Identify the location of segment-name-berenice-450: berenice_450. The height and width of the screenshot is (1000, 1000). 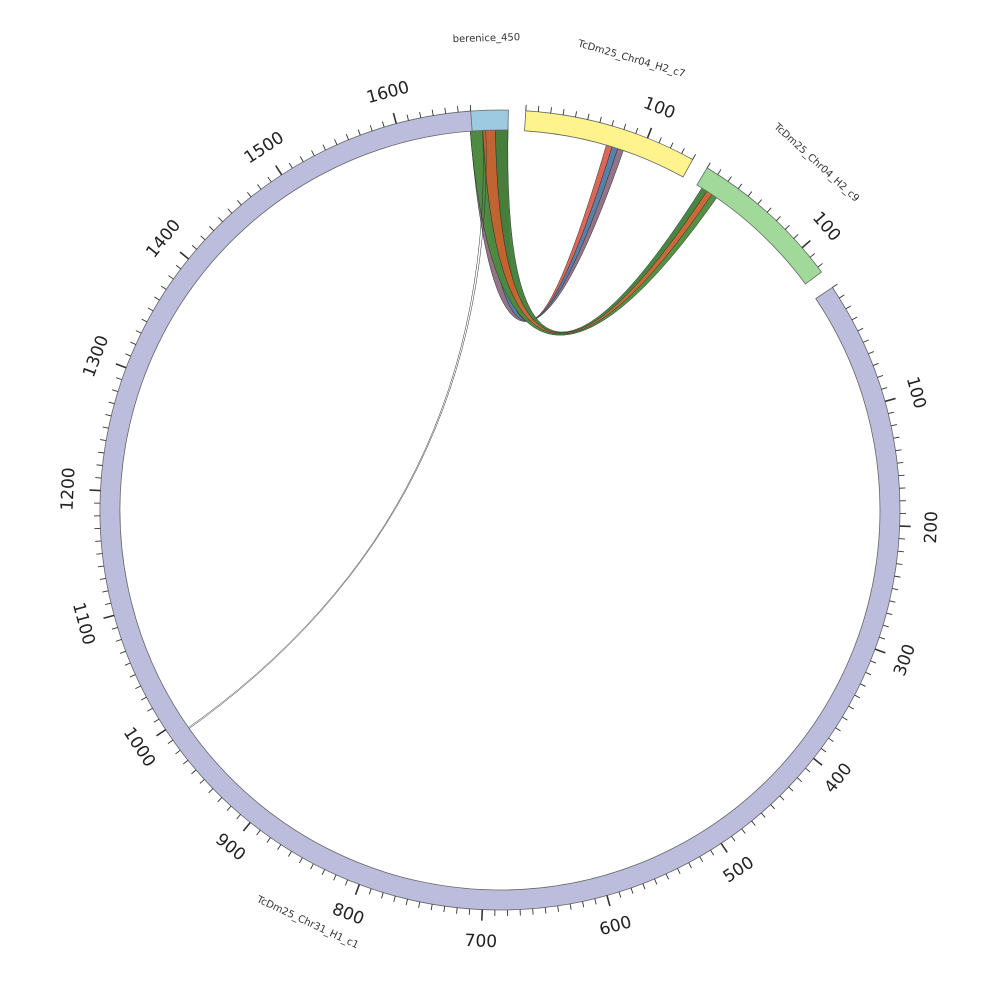
(487, 38).